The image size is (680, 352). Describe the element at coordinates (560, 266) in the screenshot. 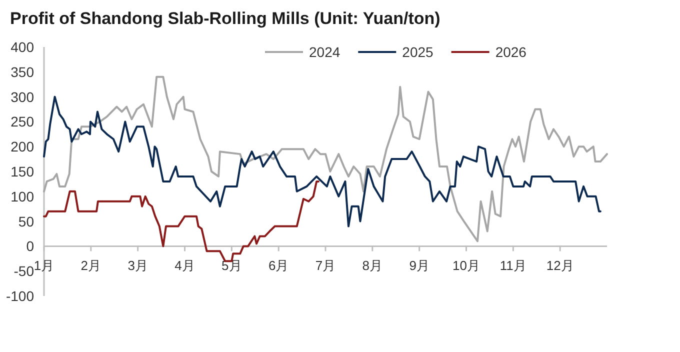

I see `x-tick-label: 12月` at that location.